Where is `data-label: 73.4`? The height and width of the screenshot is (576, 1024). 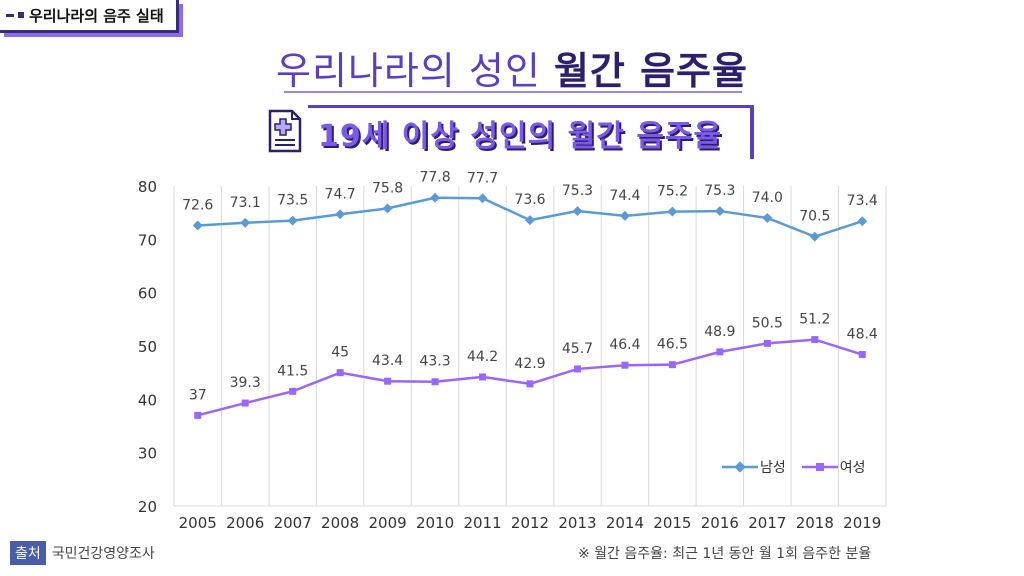 data-label: 73.4 is located at coordinates (862, 201).